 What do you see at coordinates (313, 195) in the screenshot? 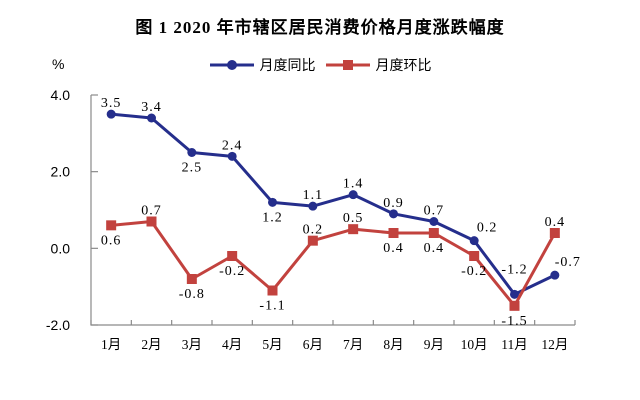
I see `data-point-label: 1.1` at bounding box center [313, 195].